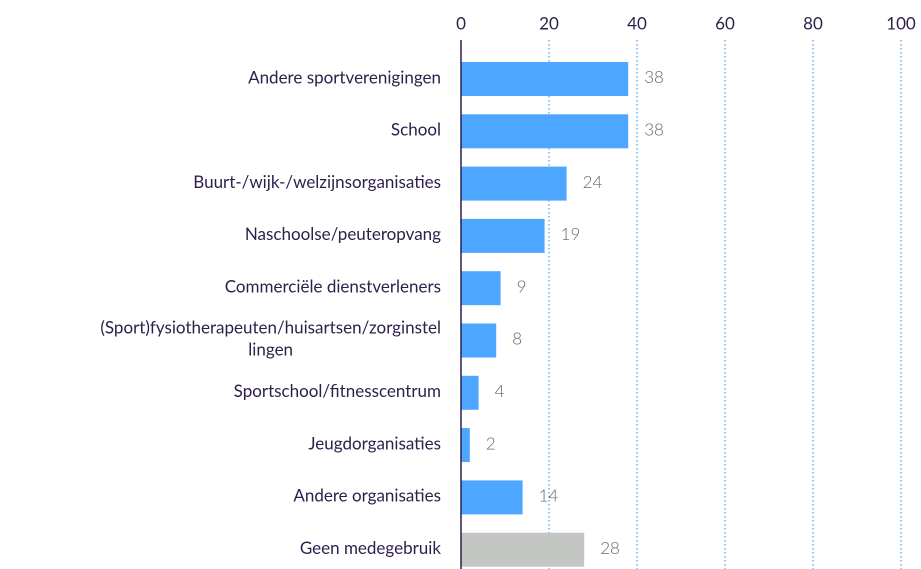 This screenshot has height=569, width=921. I want to click on value-label: 2, so click(491, 442).